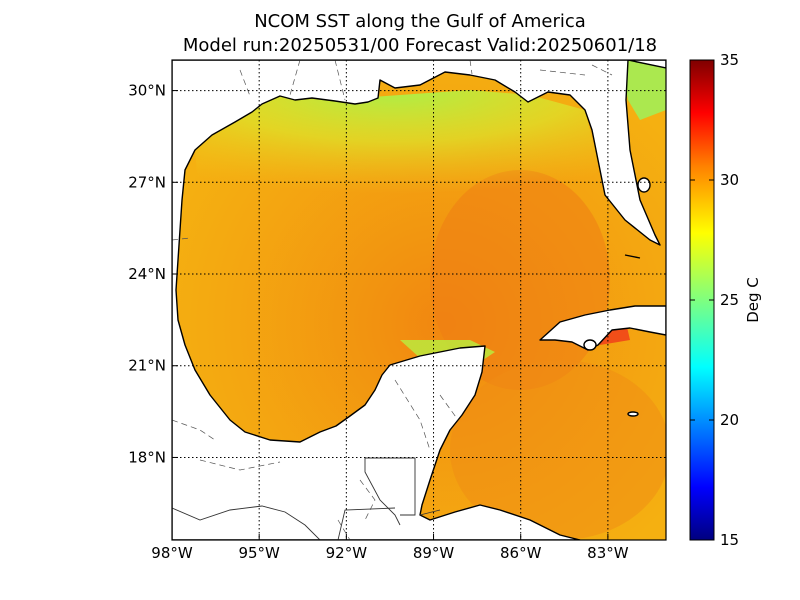  Describe the element at coordinates (729, 420) in the screenshot. I see `colorbar-tick-label: 20` at that location.